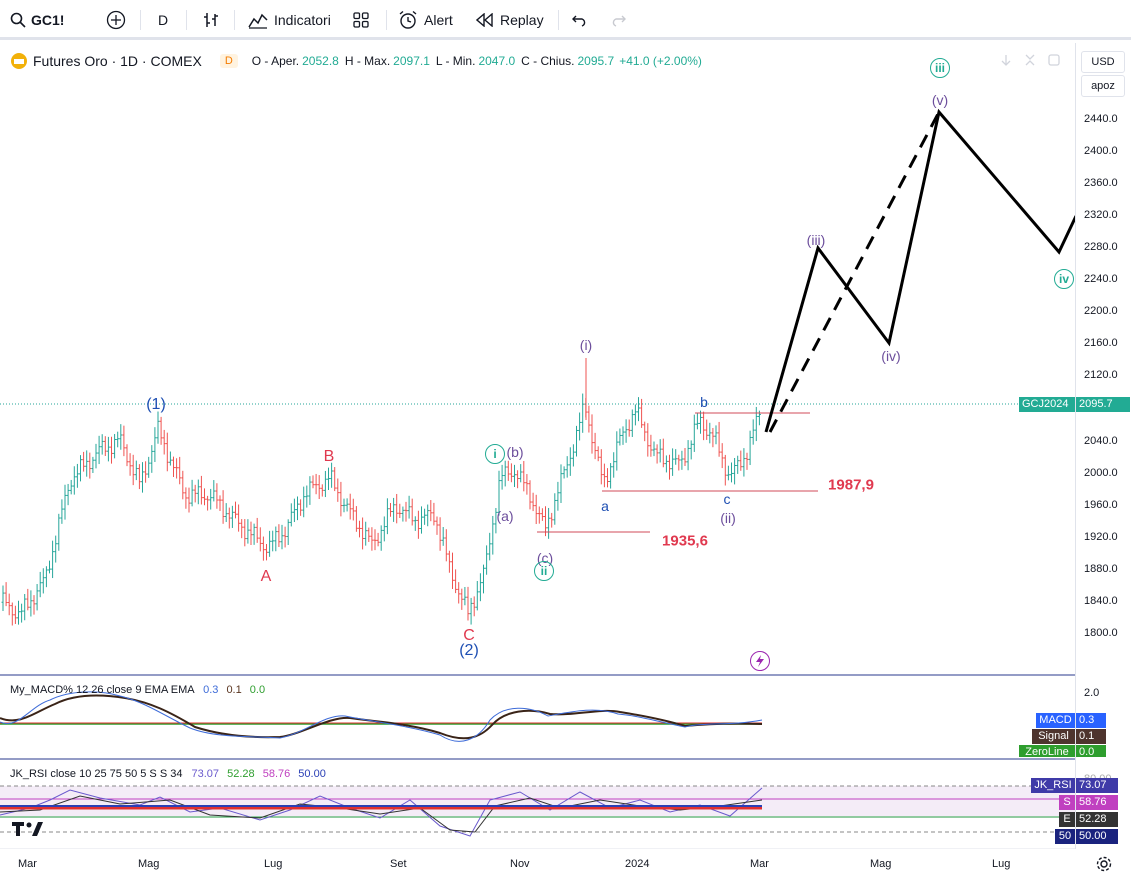  I want to click on wave-label-v-small: (v), so click(940, 100).